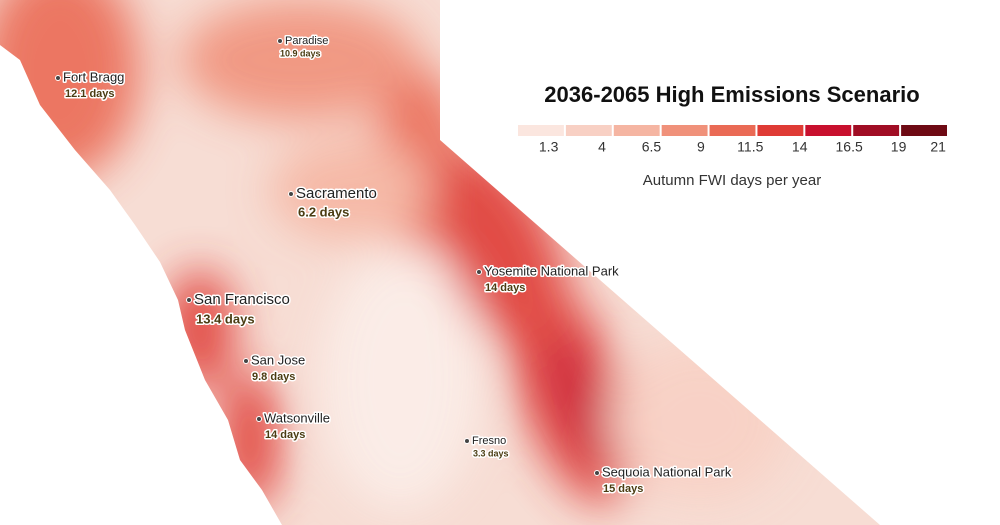  I want to click on map-title: 2036-2065 High Emissions Scenario, so click(731, 94).